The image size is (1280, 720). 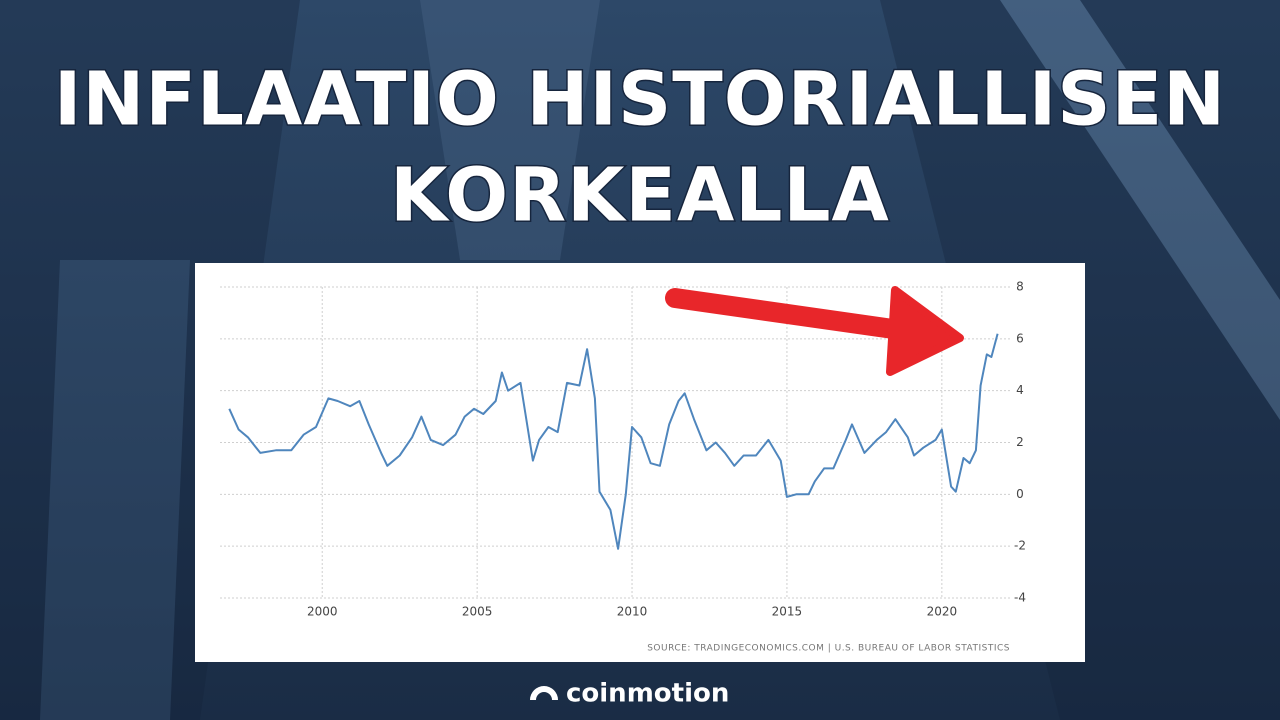 What do you see at coordinates (647, 694) in the screenshot?
I see `brand: coinmotion` at bounding box center [647, 694].